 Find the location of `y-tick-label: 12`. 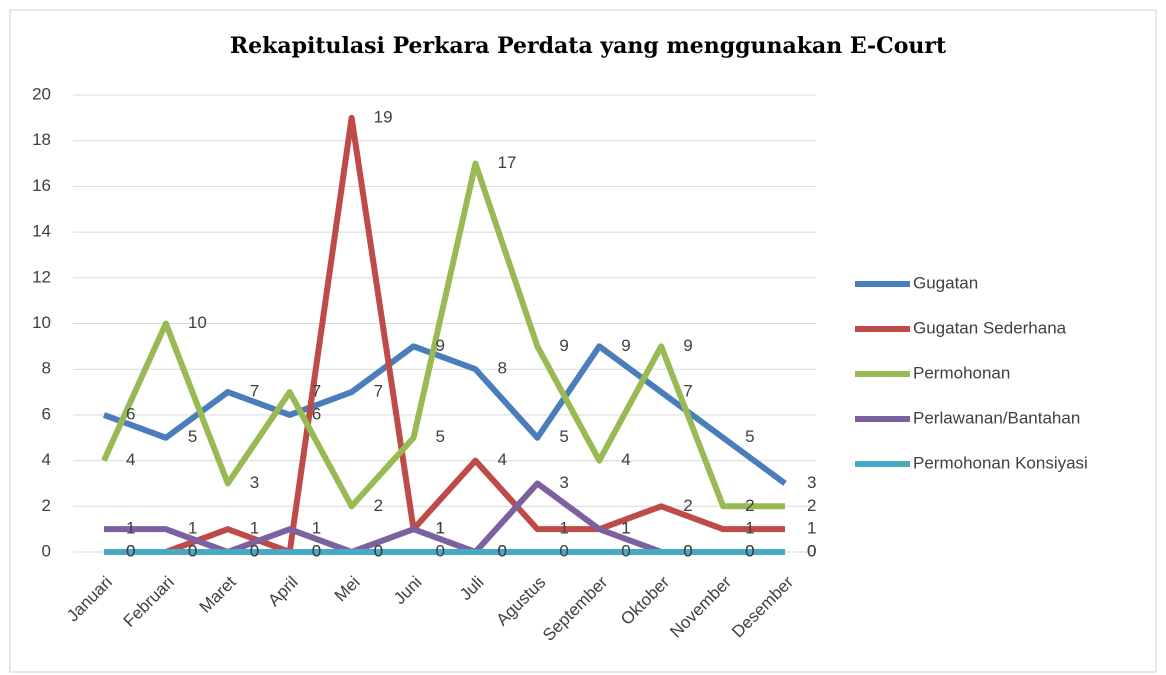

y-tick-label: 12 is located at coordinates (41, 276).